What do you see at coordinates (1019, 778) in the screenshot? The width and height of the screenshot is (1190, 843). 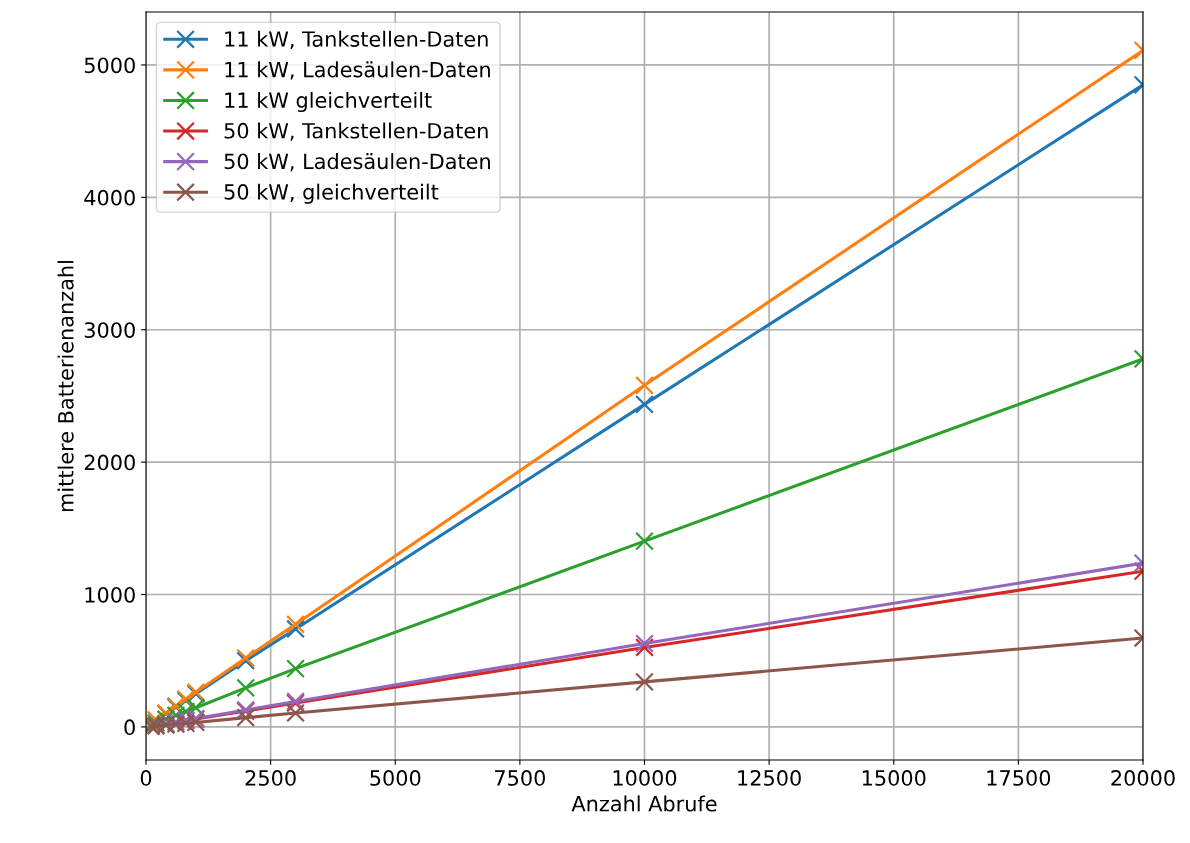 I see `x-tick-label: 17500` at bounding box center [1019, 778].